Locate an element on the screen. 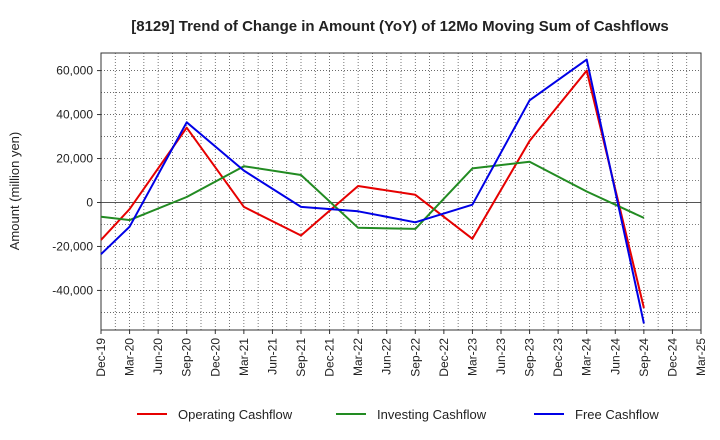 This screenshot has width=720, height=440. y-tick-label: 20,000 is located at coordinates (74, 159).